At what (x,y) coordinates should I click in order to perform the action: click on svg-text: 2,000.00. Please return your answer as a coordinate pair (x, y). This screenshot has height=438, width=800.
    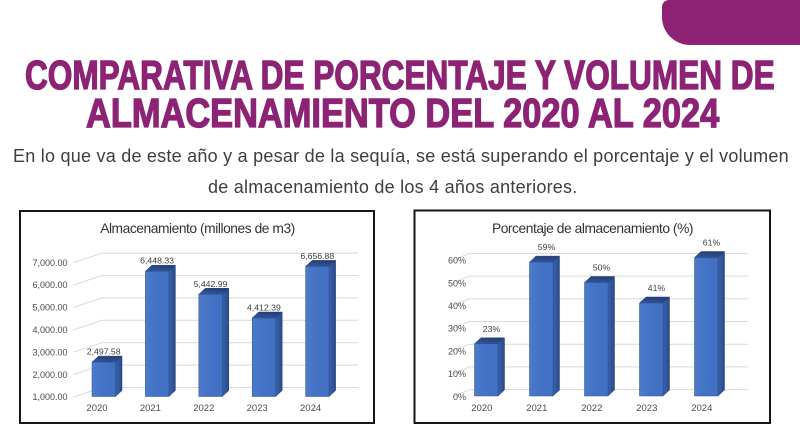
    Looking at the image, I should click on (49, 375).